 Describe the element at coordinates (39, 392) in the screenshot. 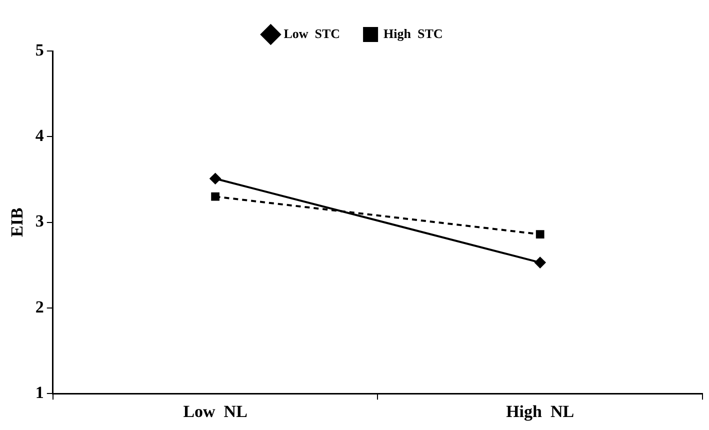

I see `y-tick-label: 1` at that location.